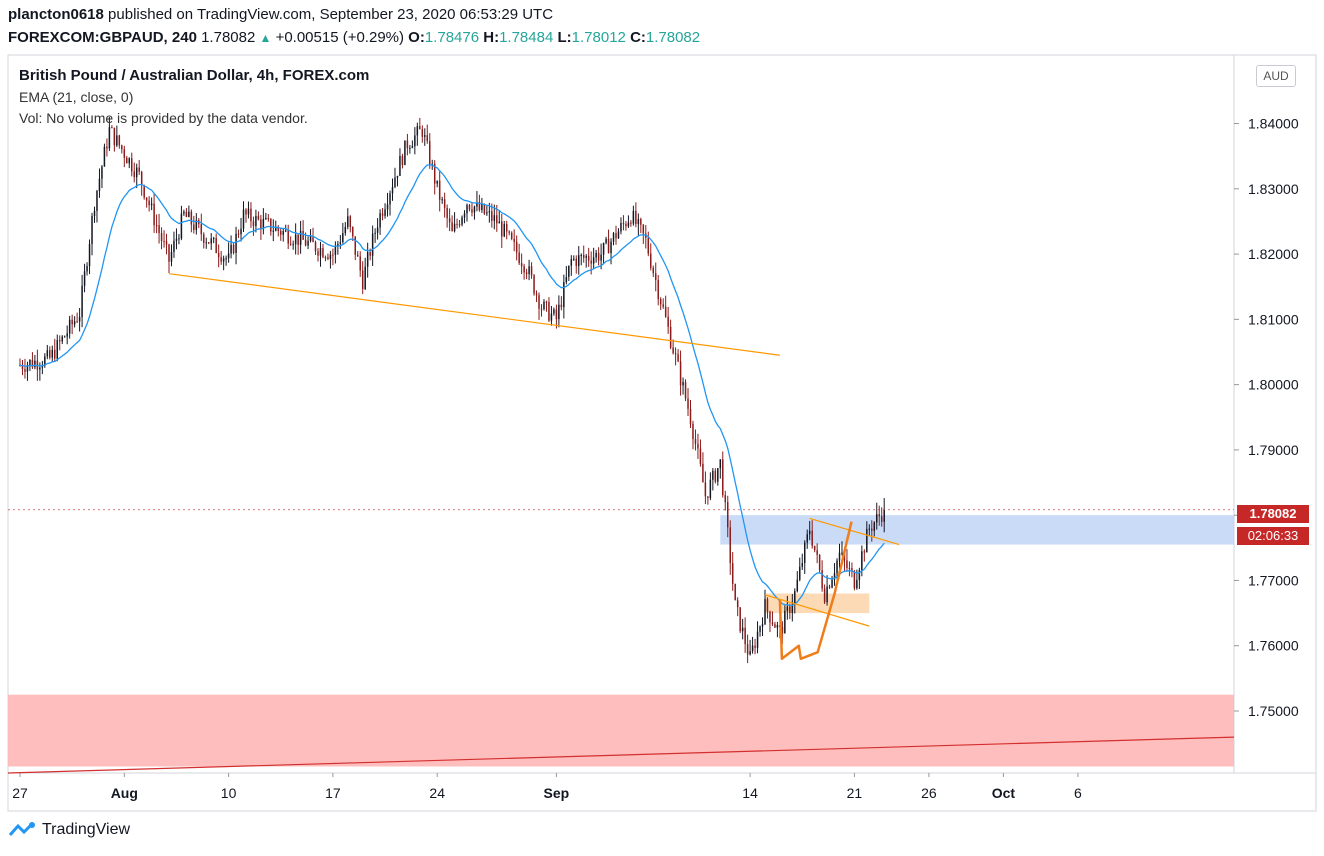  Describe the element at coordinates (1273, 514) in the screenshot. I see `last-price-tag: 1.78082` at that location.